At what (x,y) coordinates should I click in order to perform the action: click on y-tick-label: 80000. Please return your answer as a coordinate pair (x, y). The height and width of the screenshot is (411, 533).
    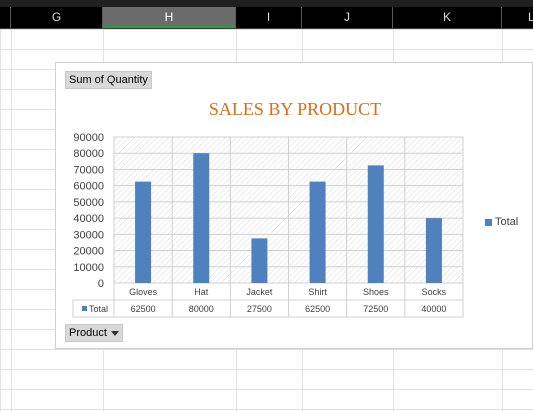
    Looking at the image, I should click on (88, 154).